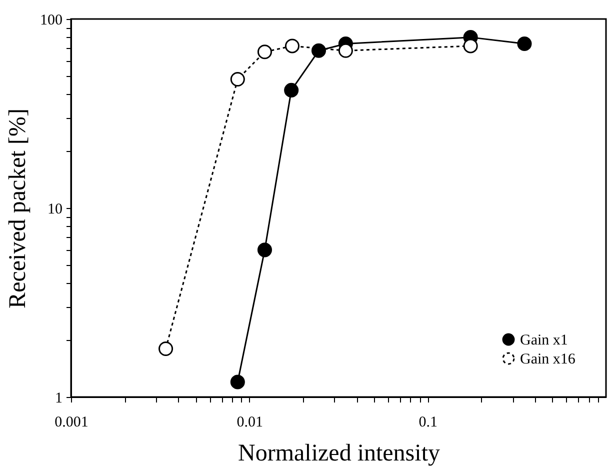 Image resolution: width=614 pixels, height=475 pixels. Describe the element at coordinates (249, 422) in the screenshot. I see `x-tick-label: 0.01` at that location.